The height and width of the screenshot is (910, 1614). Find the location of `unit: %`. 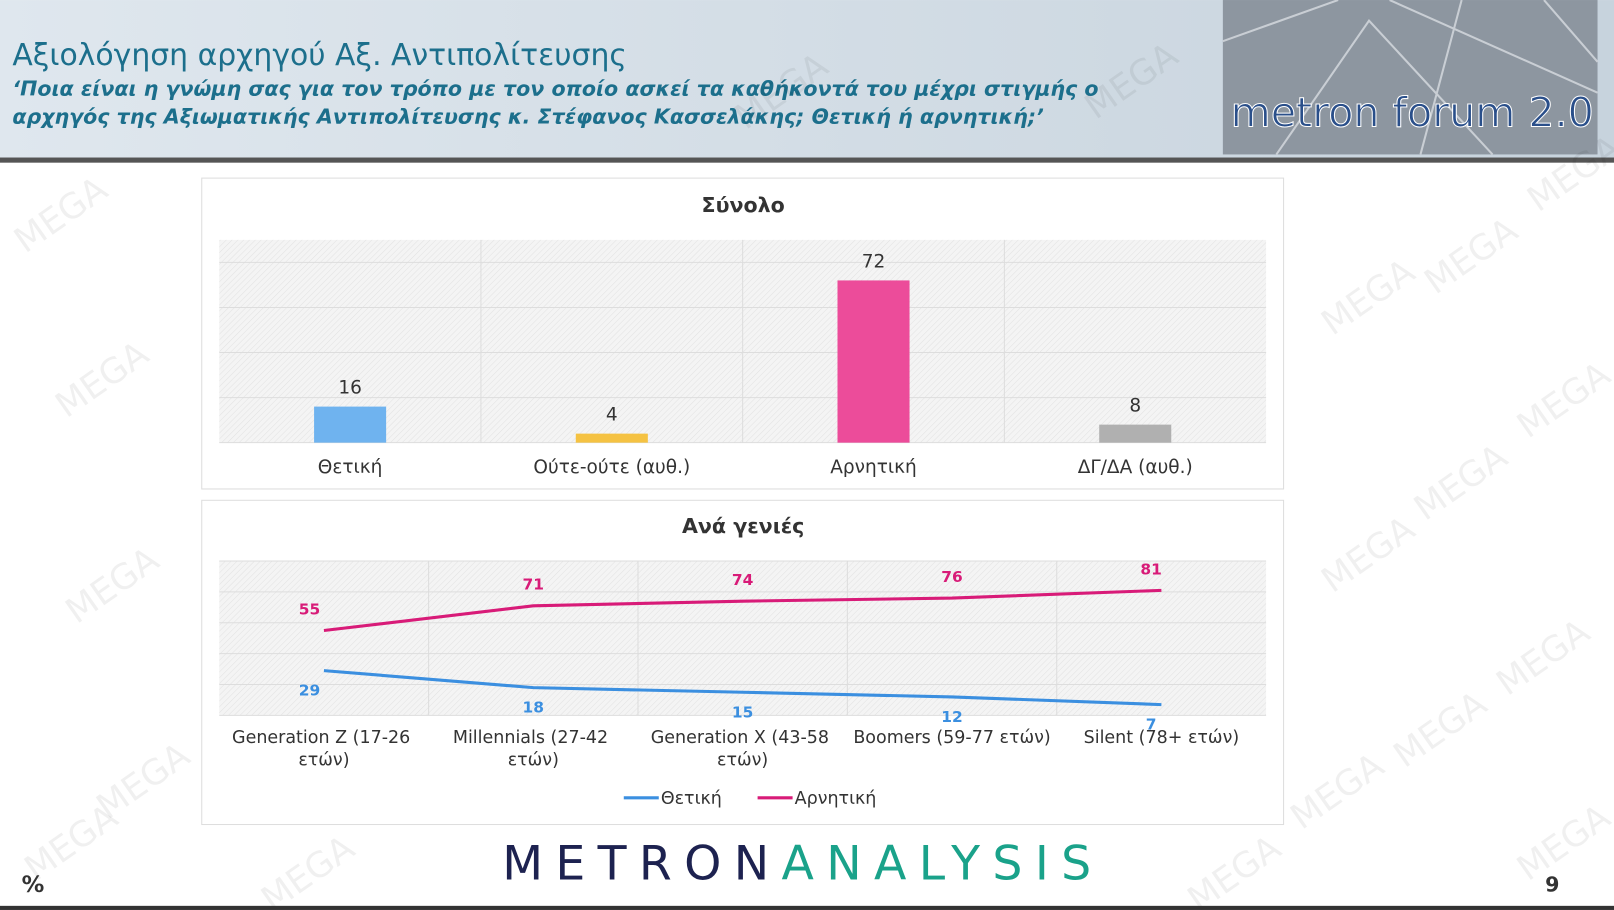

unit: % is located at coordinates (33, 885).